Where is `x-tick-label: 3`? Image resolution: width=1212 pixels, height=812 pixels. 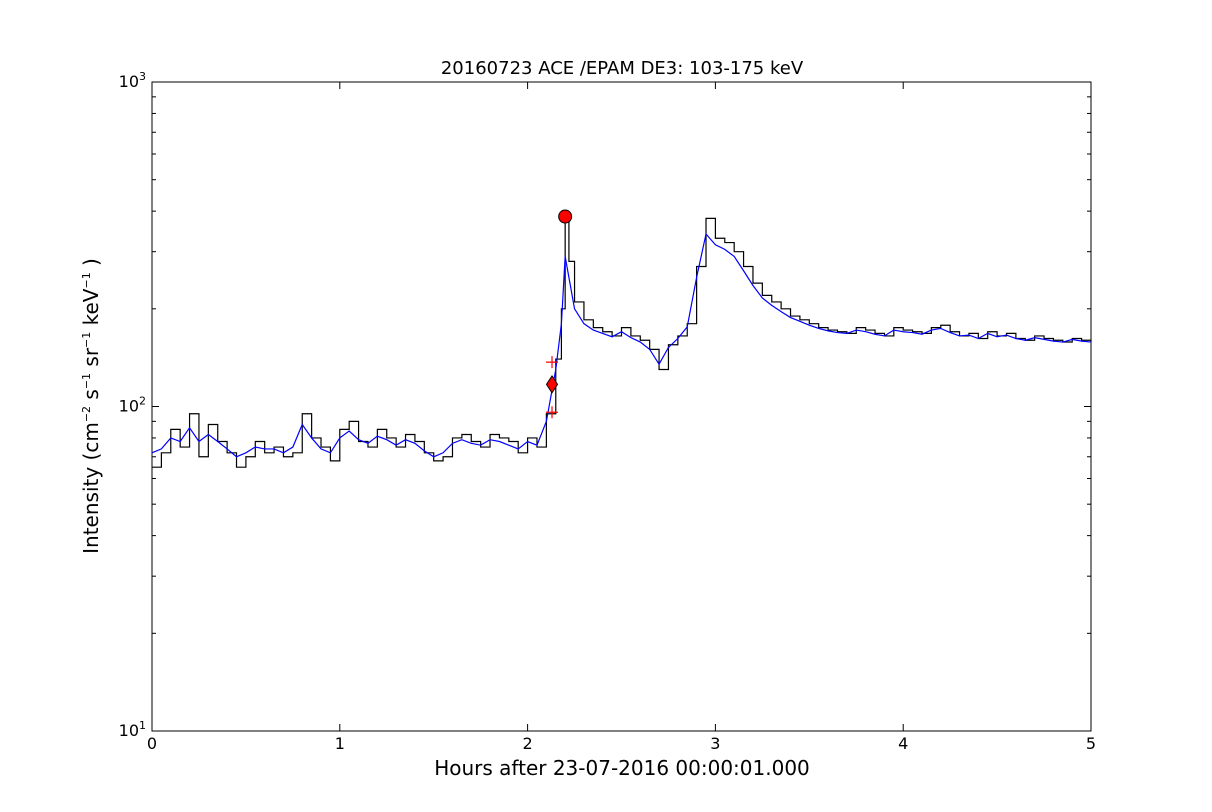 x-tick-label: 3 is located at coordinates (715, 743).